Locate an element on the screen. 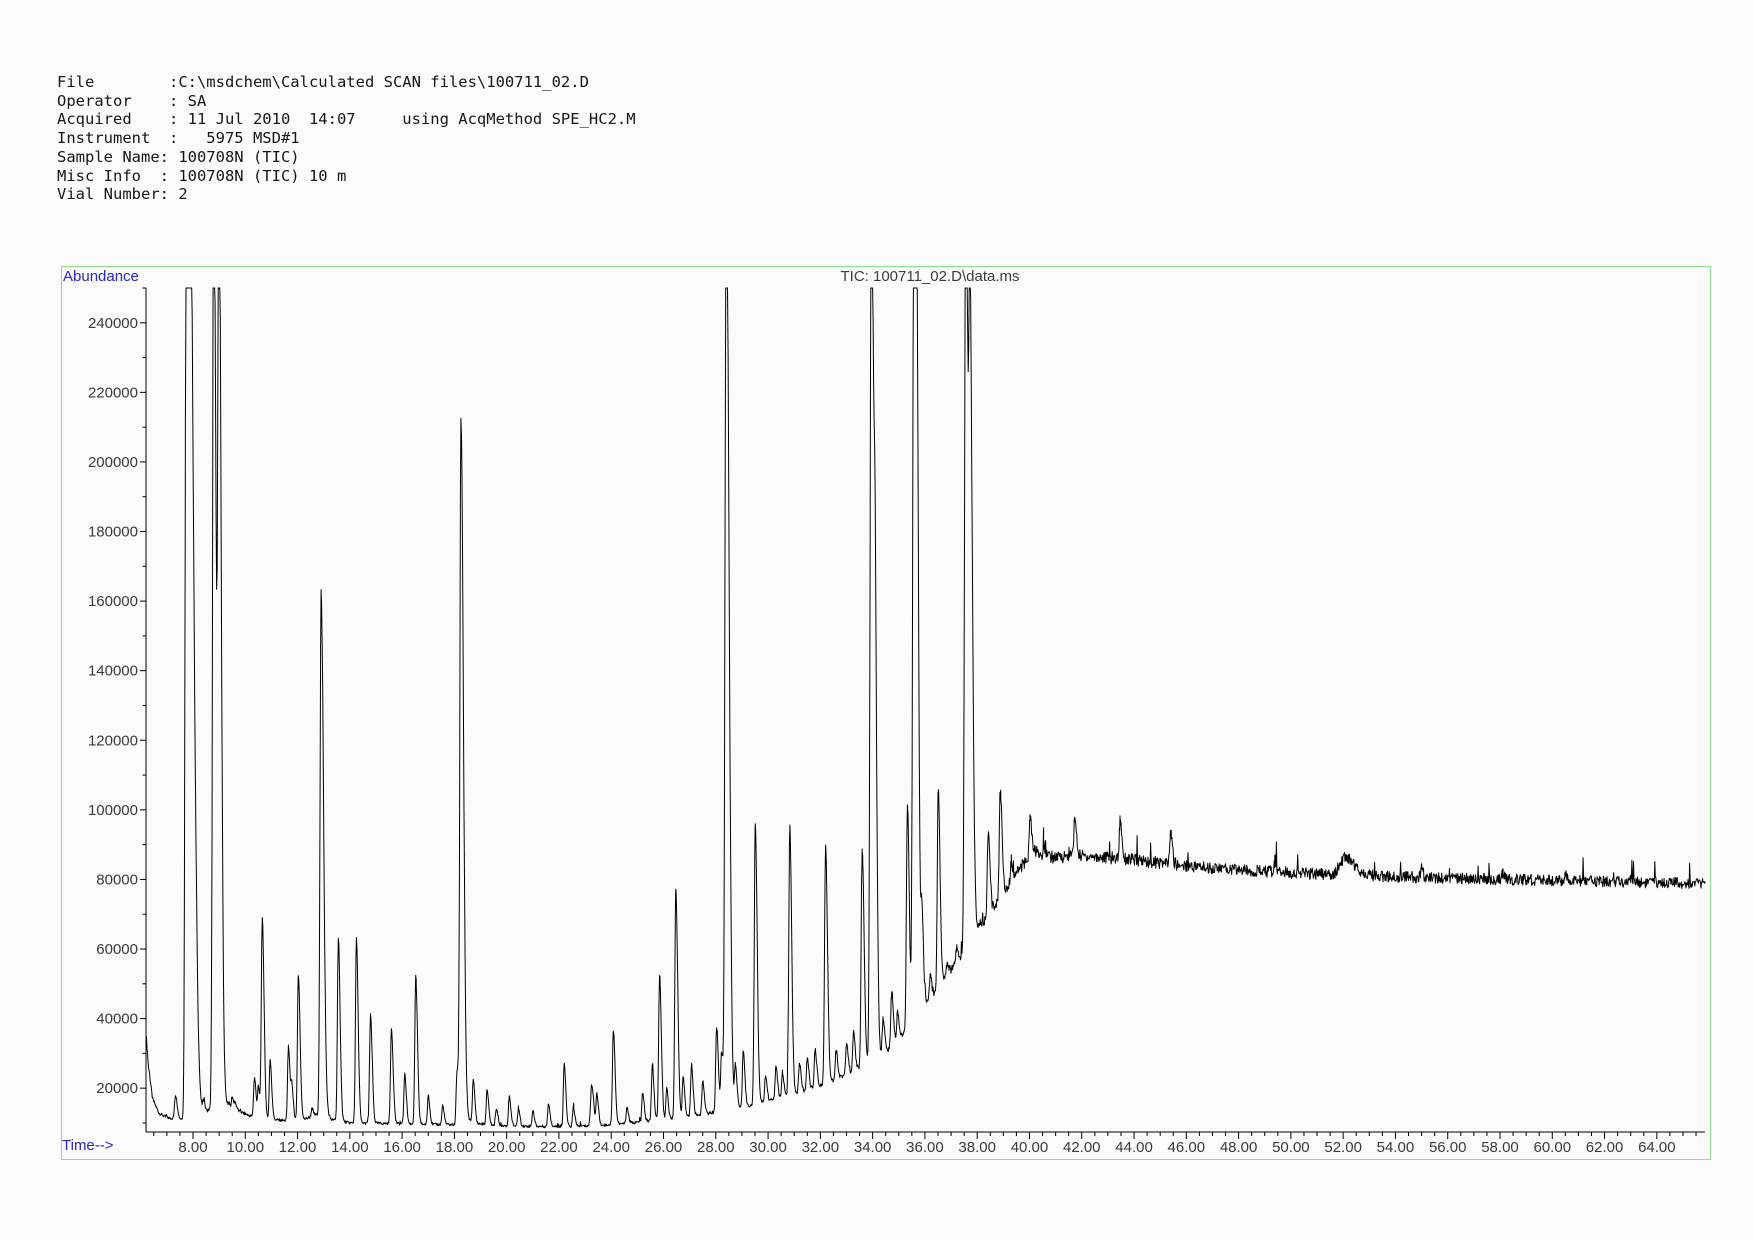 This screenshot has width=1754, height=1240. file-info-line: Sample Name: 100708N (TIC) is located at coordinates (178, 156).